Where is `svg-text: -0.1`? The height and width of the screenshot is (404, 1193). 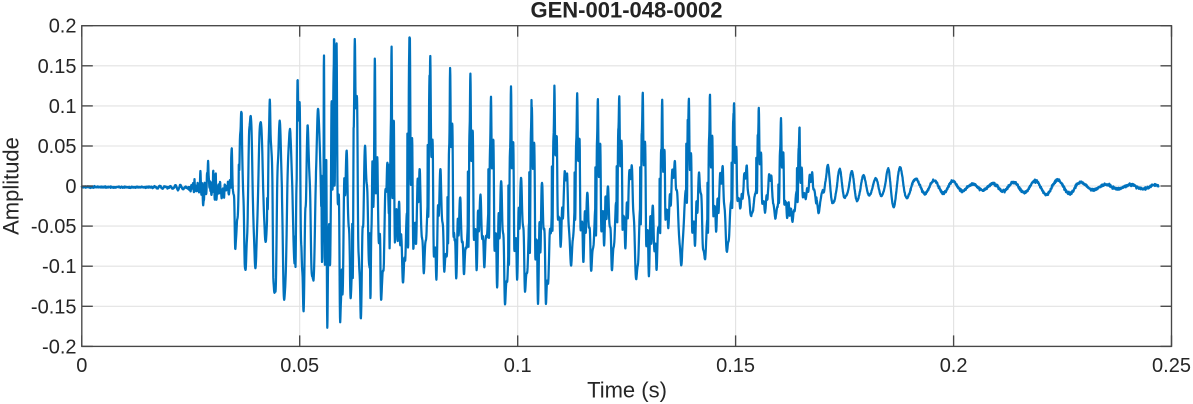
svg-text: -0.1 is located at coordinates (59, 267).